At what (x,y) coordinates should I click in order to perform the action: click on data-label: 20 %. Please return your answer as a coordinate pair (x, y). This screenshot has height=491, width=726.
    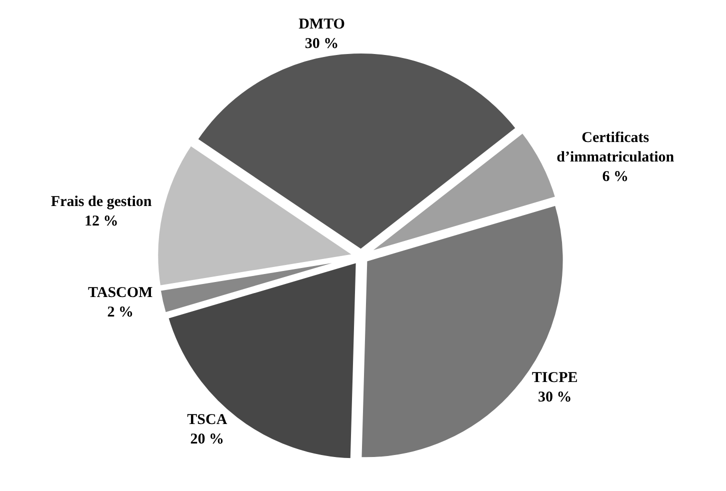
    Looking at the image, I should click on (207, 439).